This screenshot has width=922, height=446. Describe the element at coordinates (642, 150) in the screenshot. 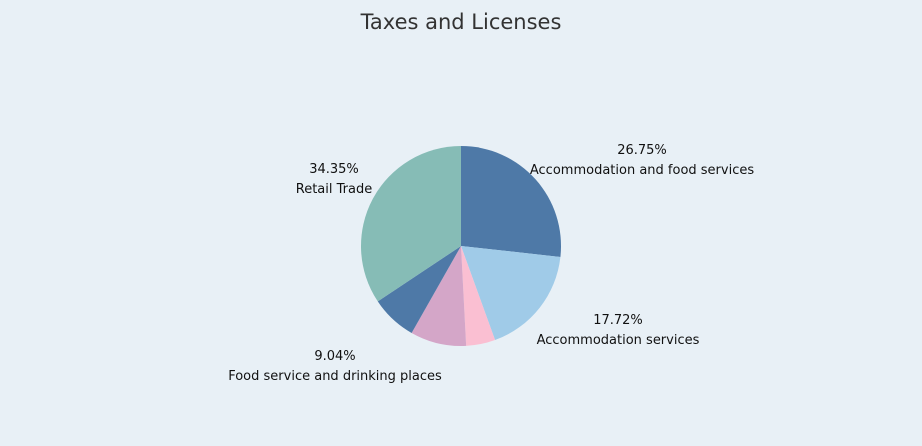

I see `slice-percent-label: 26.75%` at that location.